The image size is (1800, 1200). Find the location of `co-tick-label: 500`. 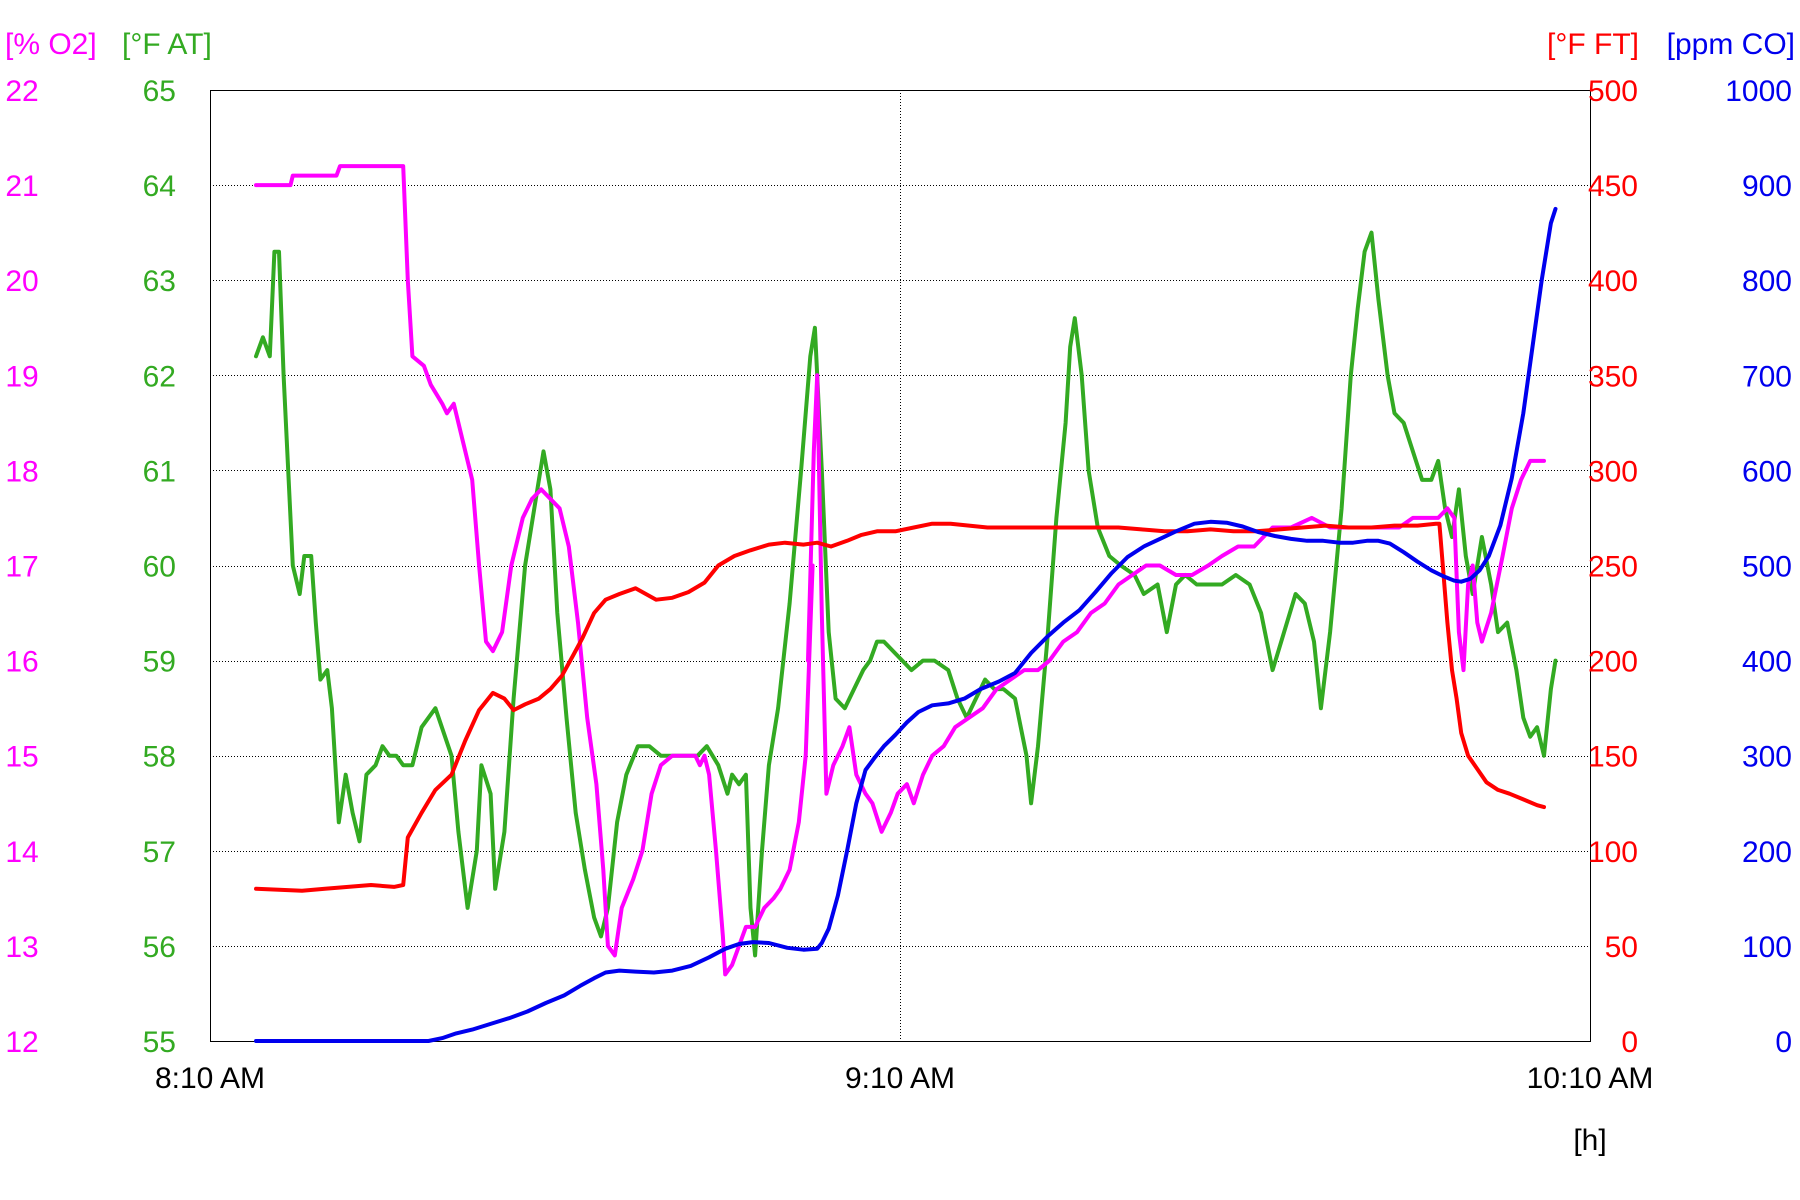

co-tick-label: 500 is located at coordinates (1767, 567).